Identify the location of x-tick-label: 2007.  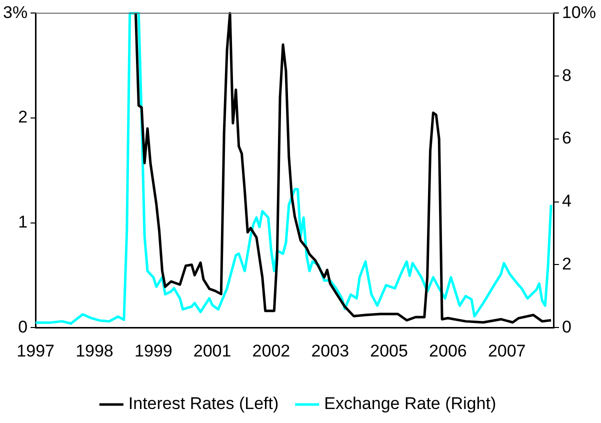
(507, 350).